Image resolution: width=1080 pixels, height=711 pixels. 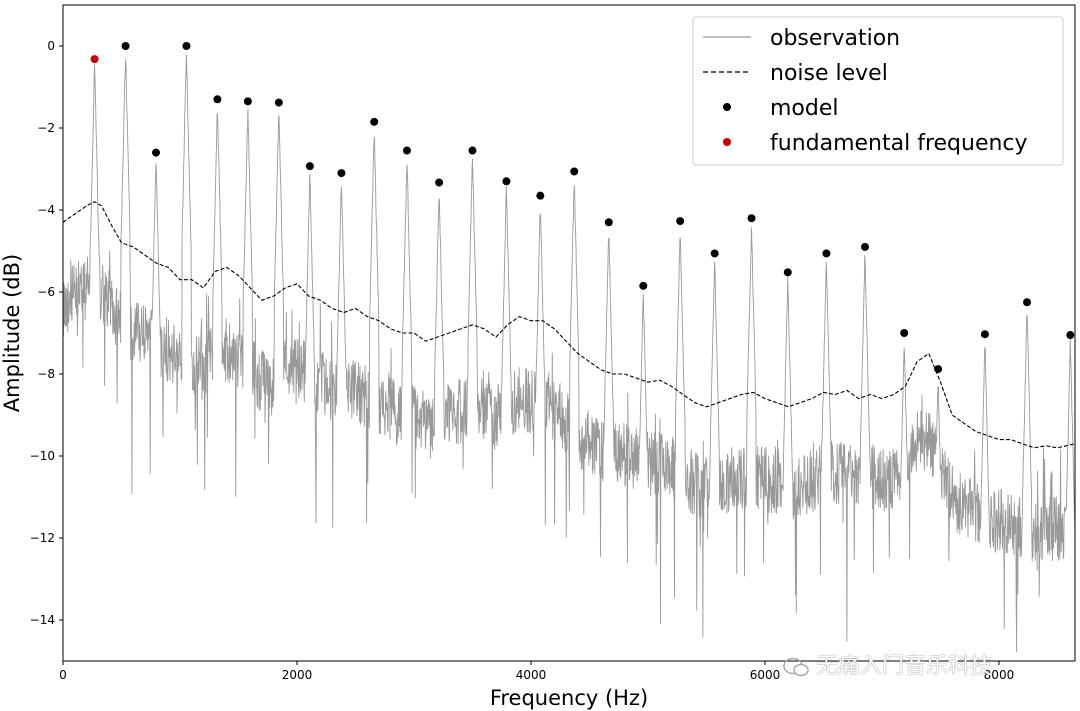 I want to click on y-tick-label: −4, so click(x=46, y=210).